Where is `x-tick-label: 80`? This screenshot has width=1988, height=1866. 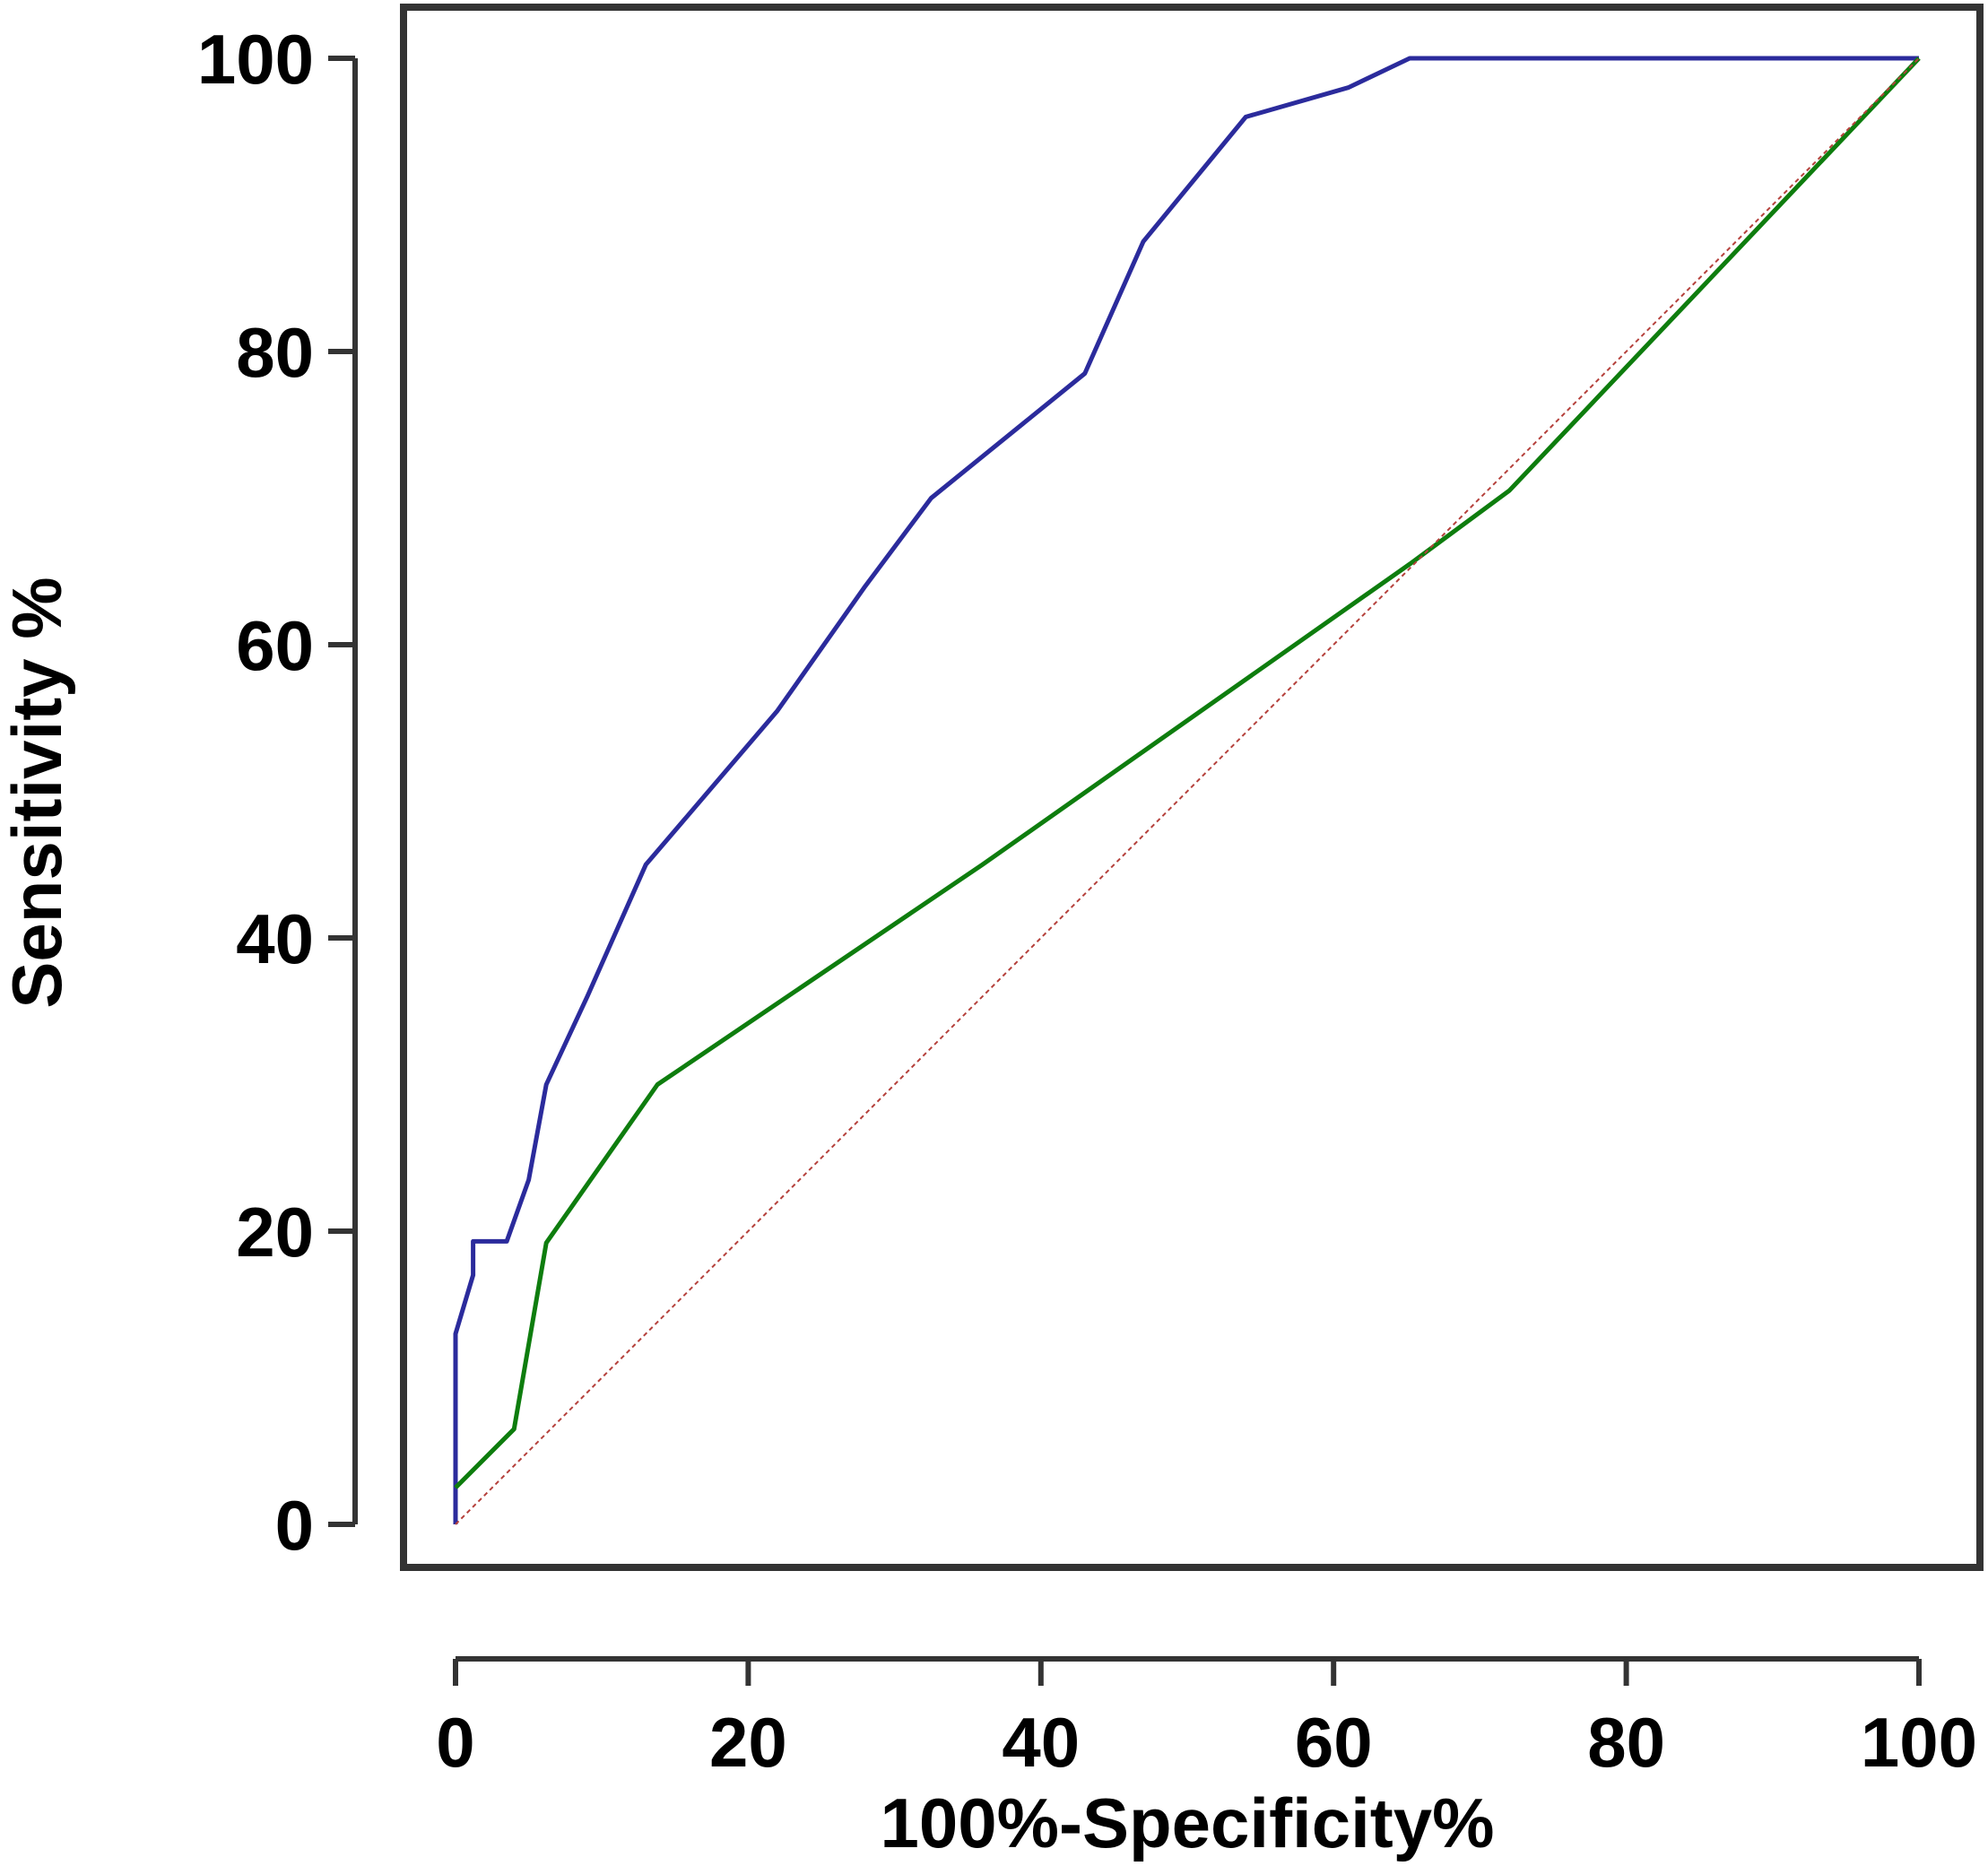
x-tick-label: 80 is located at coordinates (1626, 1742).